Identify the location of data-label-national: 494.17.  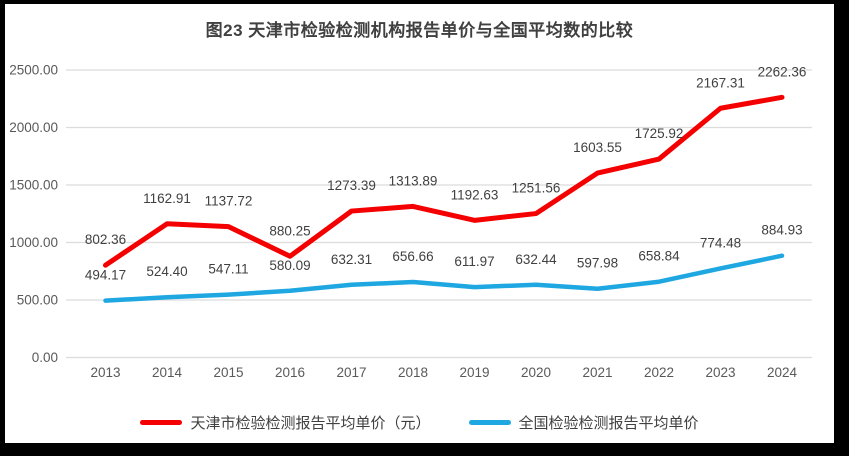
(105, 275).